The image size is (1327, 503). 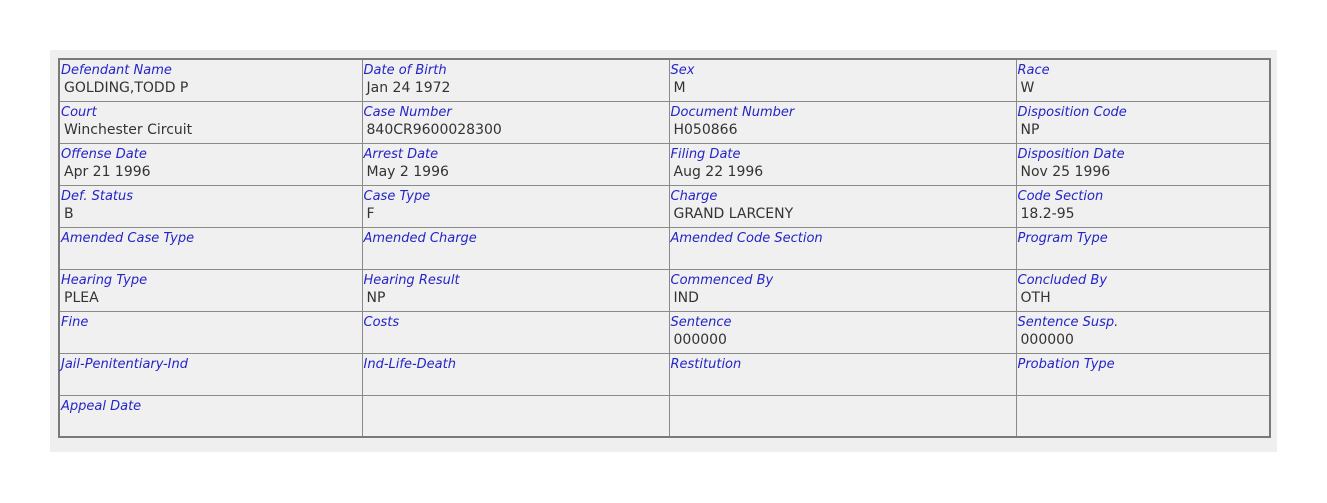 I want to click on field-cell: Hearing Type PLEA, so click(x=210, y=290).